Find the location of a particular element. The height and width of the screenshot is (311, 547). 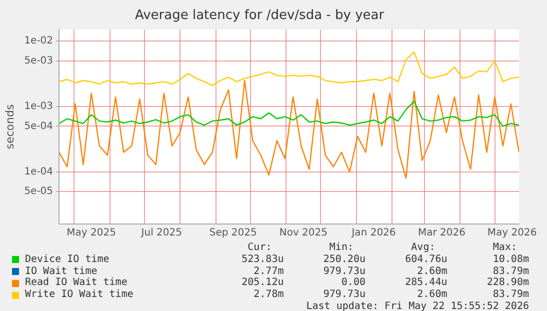

x-tick-label: May 2026 is located at coordinates (512, 233).